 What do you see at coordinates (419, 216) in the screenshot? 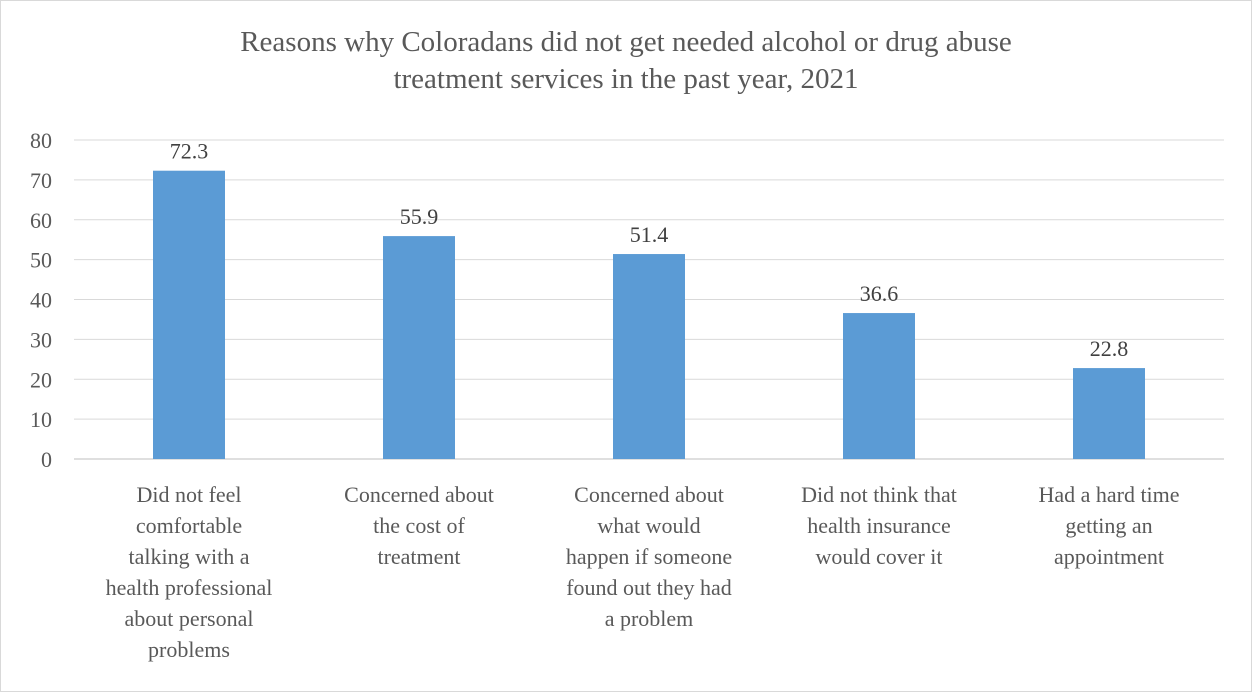
I see `data-label: 55.9` at bounding box center [419, 216].